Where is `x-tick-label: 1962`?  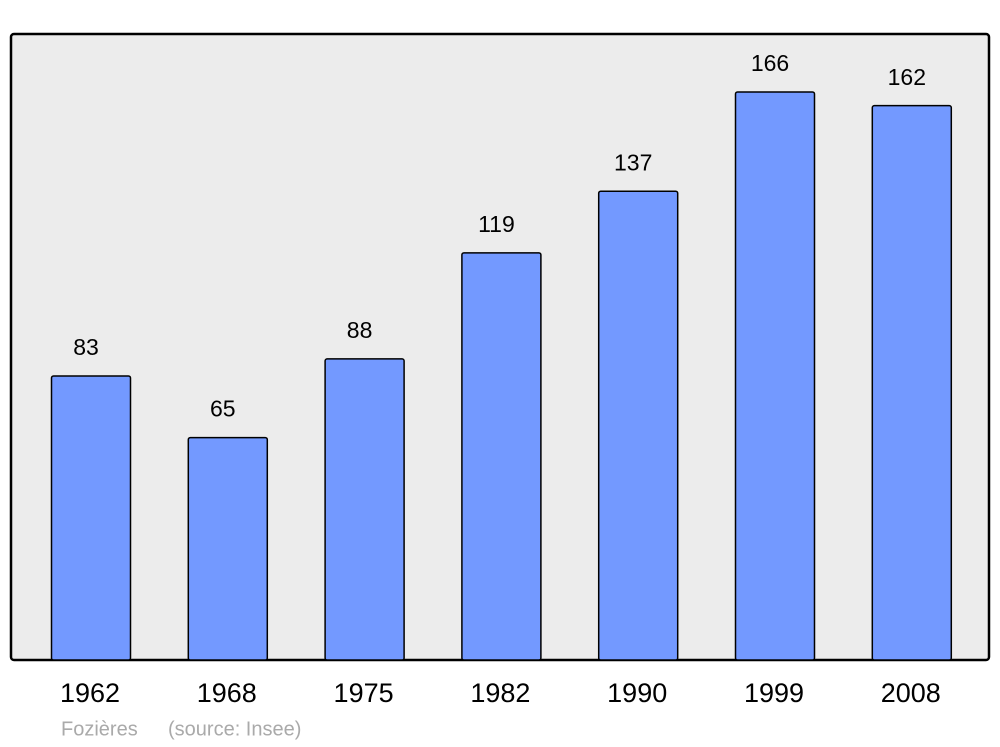 x-tick-label: 1962 is located at coordinates (90, 693).